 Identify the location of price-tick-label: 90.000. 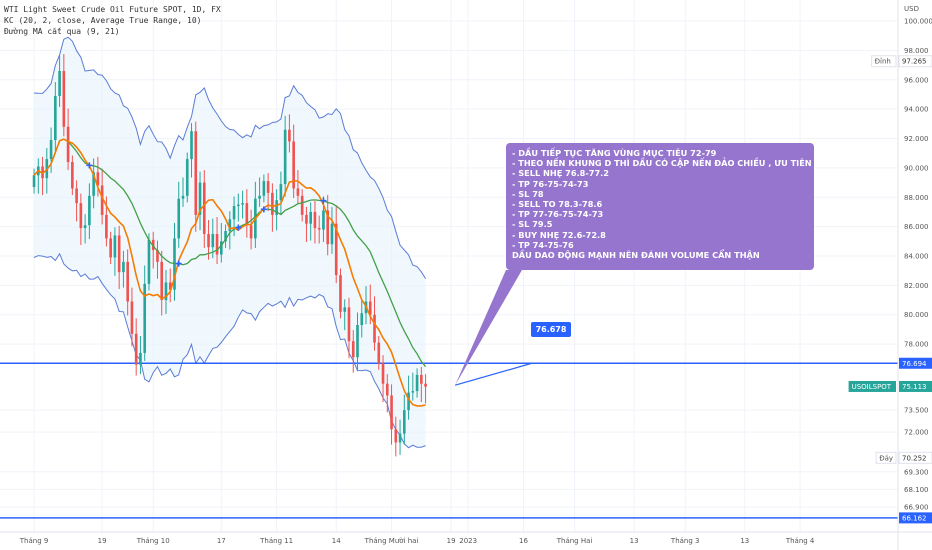
(916, 168).